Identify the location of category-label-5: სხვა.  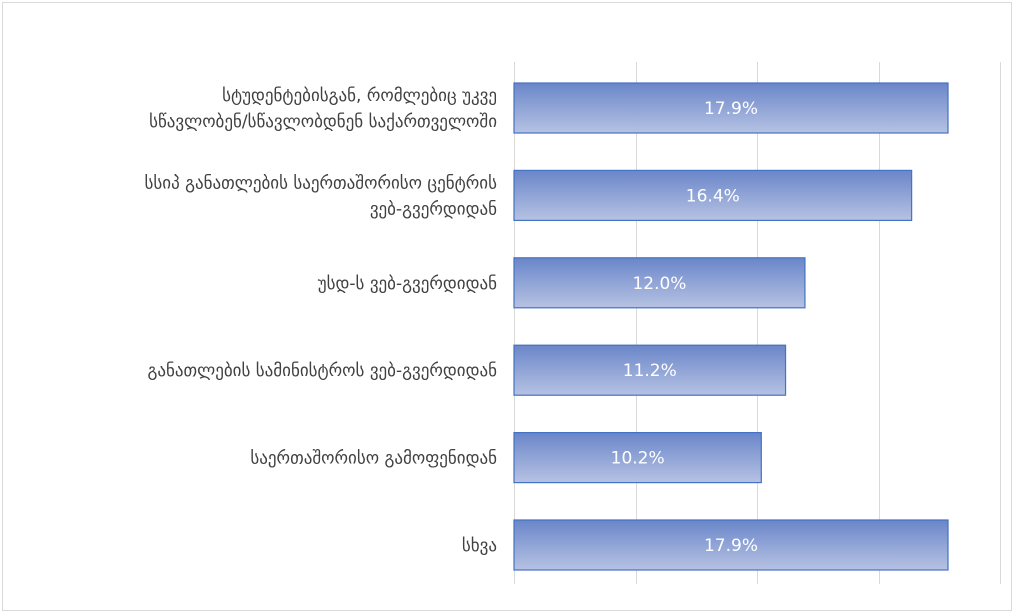
(479, 546).